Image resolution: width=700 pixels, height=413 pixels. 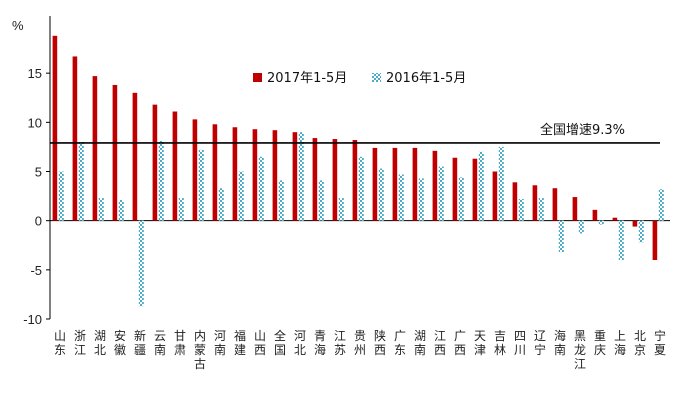 I want to click on legend-swatch-2016, so click(x=376, y=77).